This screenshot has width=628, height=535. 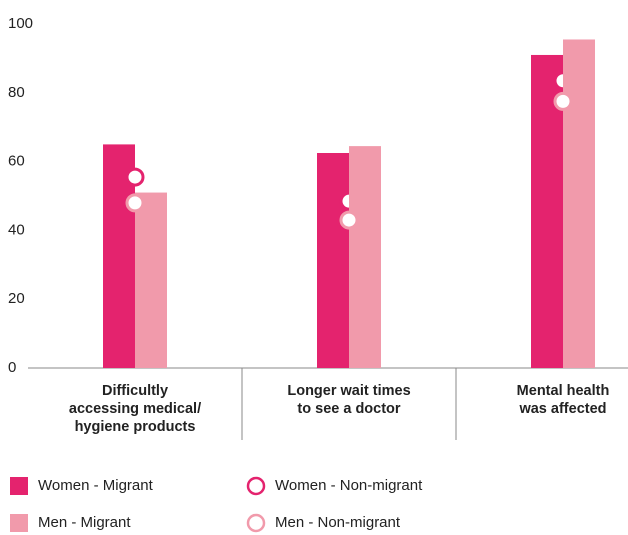 What do you see at coordinates (348, 391) in the screenshot?
I see `x-tick-label: Longer wait times` at bounding box center [348, 391].